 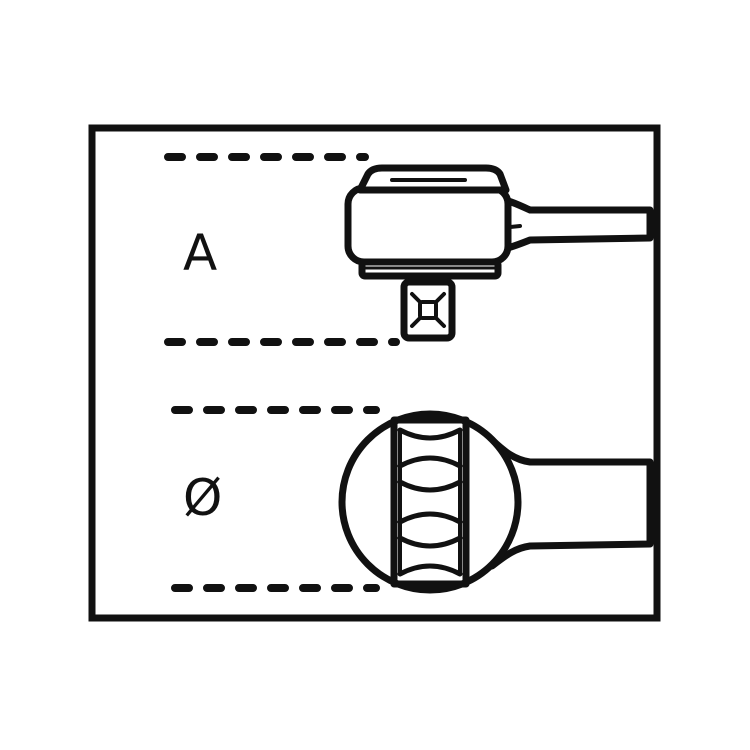 What do you see at coordinates (428, 225) in the screenshot?
I see `ratchet-head-body` at bounding box center [428, 225].